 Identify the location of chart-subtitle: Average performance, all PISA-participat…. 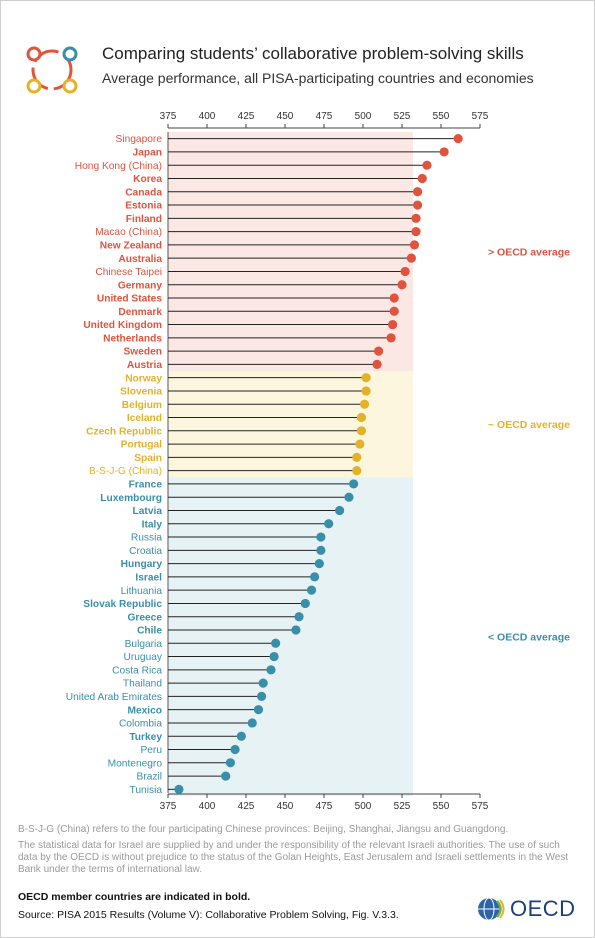
(318, 78).